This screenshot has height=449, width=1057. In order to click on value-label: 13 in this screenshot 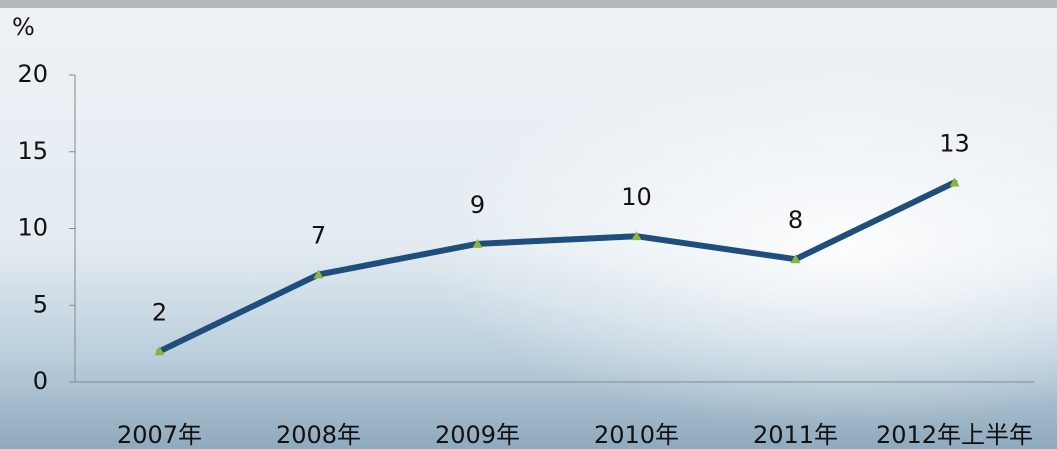, I will do `click(954, 143)`.